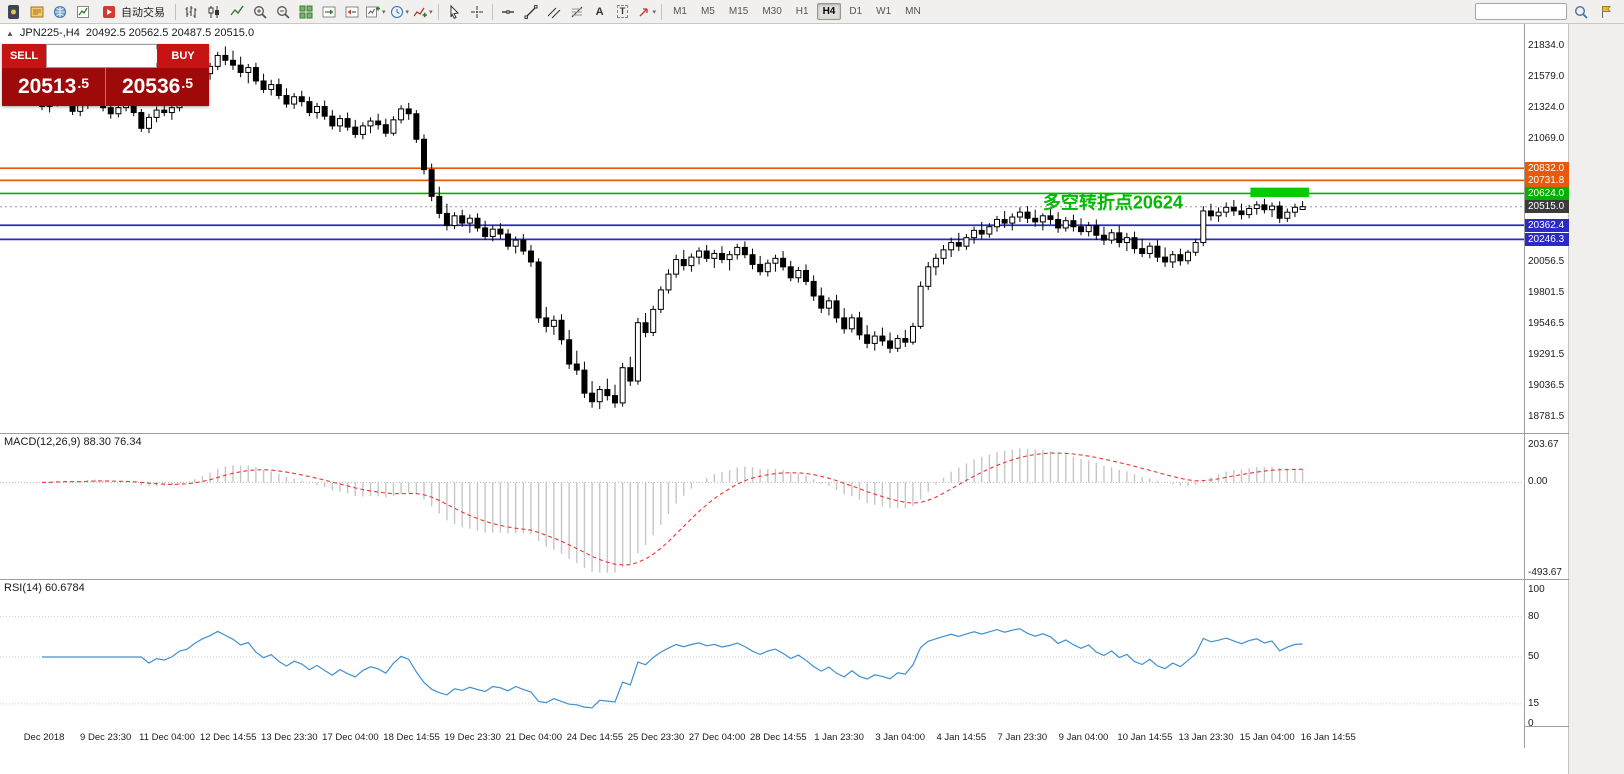 The width and height of the screenshot is (1624, 774). I want to click on line-chart-mode-button, so click(237, 12).